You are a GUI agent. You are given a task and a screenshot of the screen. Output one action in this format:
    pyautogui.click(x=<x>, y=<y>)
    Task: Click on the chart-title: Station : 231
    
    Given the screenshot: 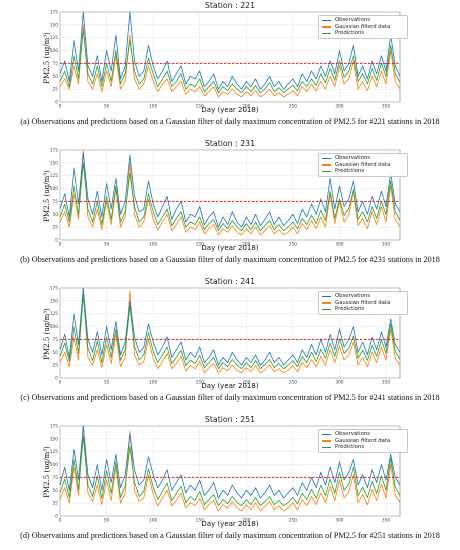 What is the action you would take?
    pyautogui.click(x=230, y=143)
    